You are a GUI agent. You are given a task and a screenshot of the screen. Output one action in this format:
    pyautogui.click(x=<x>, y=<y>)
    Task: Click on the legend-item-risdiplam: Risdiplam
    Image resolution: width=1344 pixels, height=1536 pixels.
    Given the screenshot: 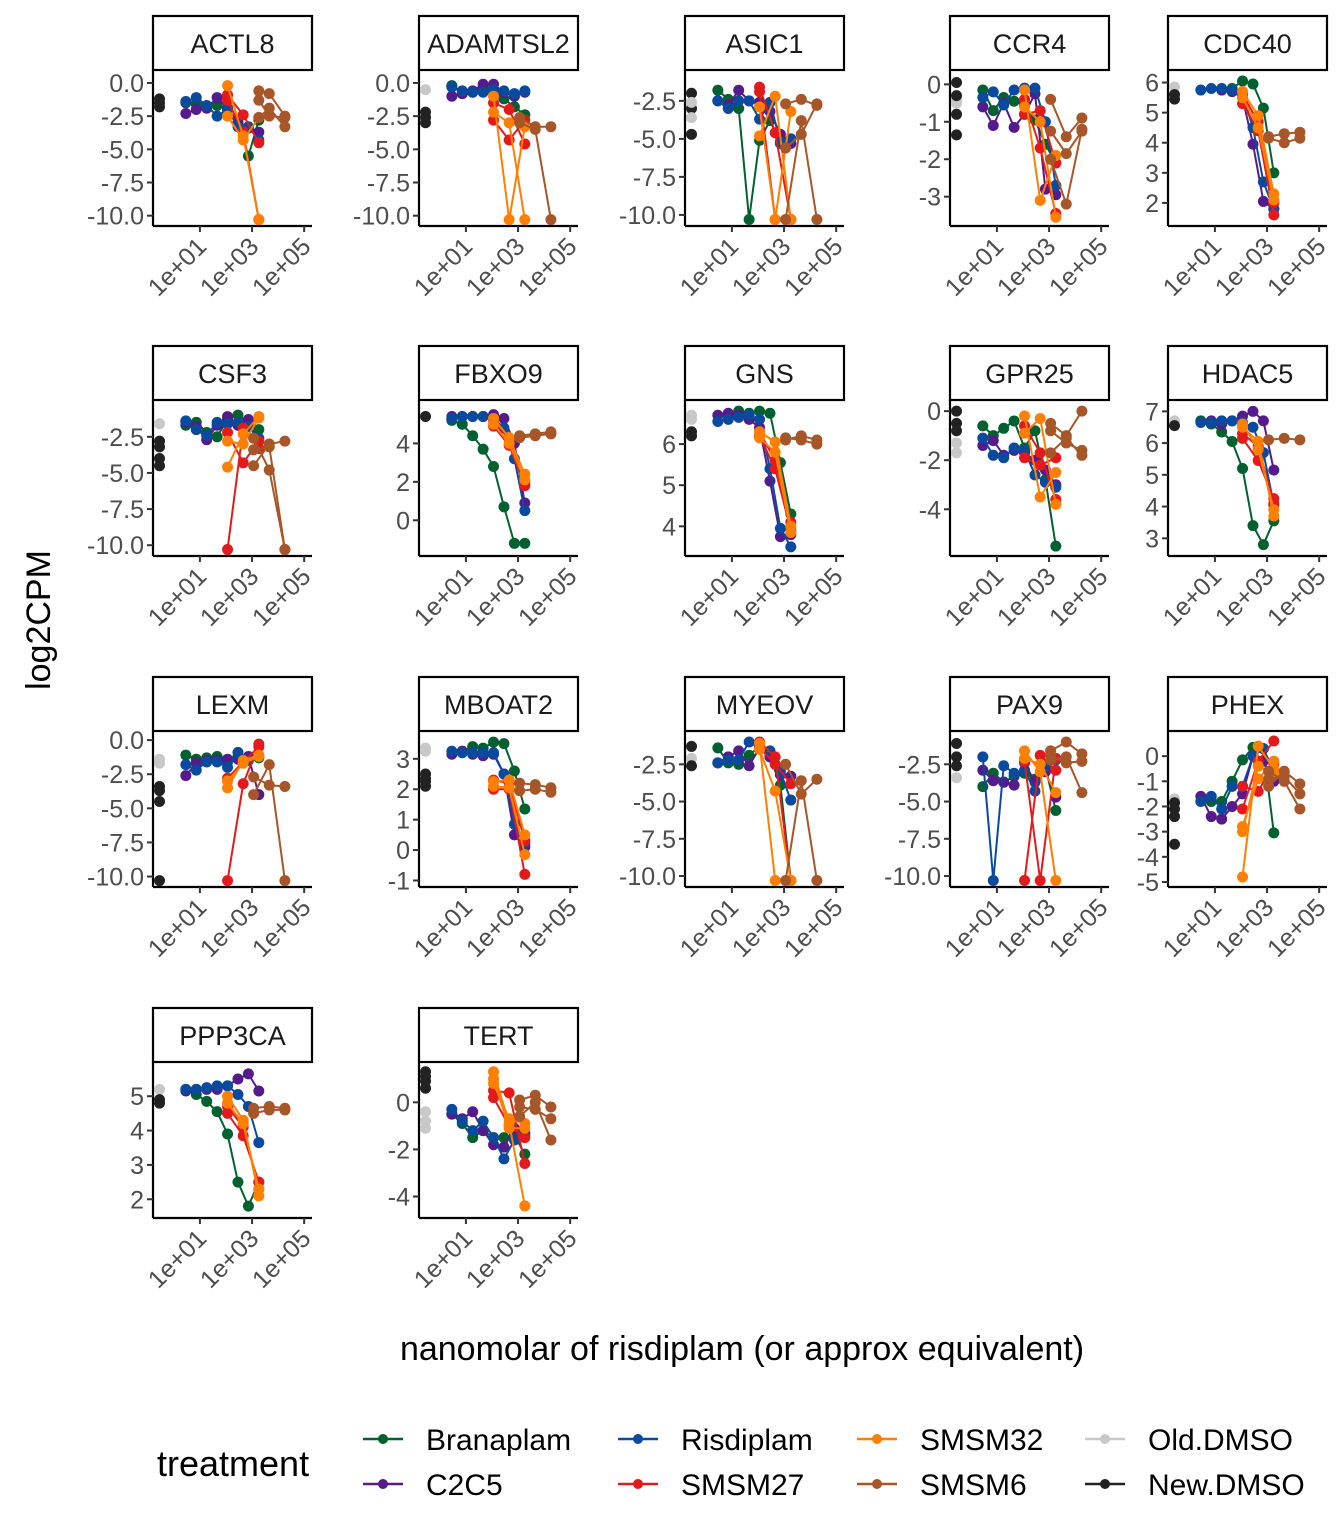 What is the action you would take?
    pyautogui.click(x=715, y=1440)
    